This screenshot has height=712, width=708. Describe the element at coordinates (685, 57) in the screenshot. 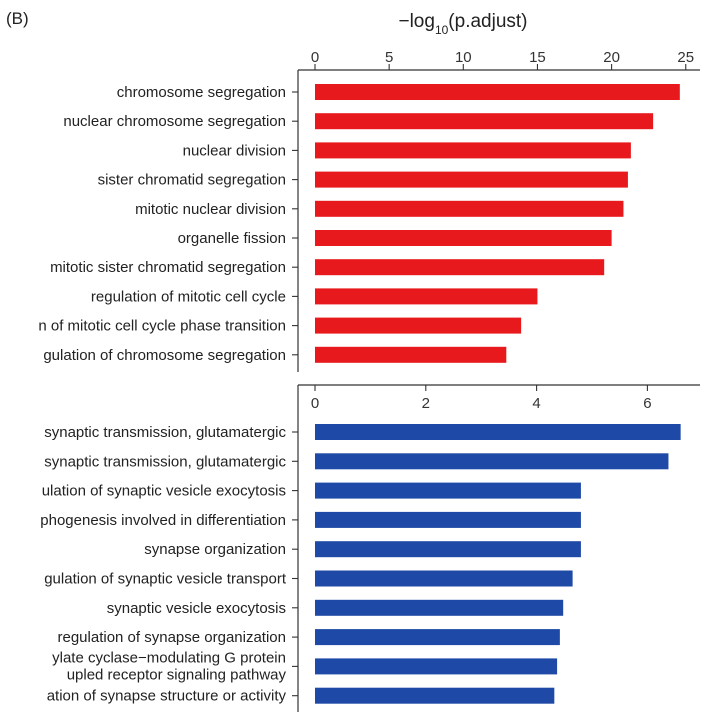

I see `top-tick-label: 25` at that location.